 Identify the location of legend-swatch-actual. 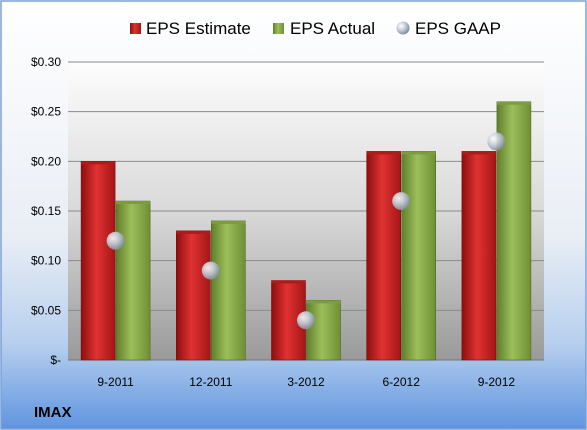
(278, 28).